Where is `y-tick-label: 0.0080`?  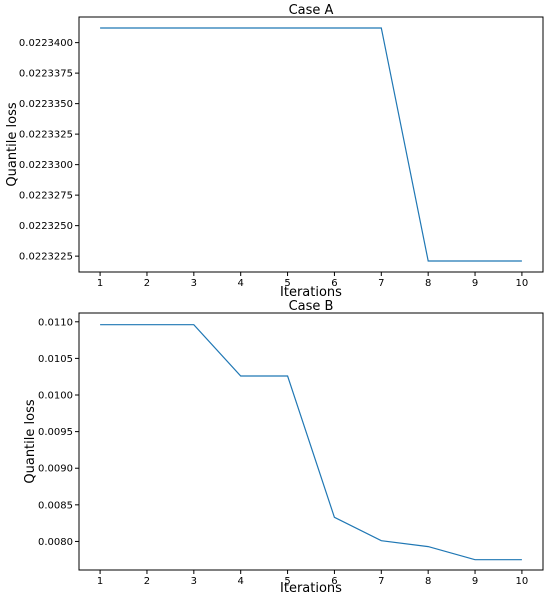 y-tick-label: 0.0080 is located at coordinates (55, 542).